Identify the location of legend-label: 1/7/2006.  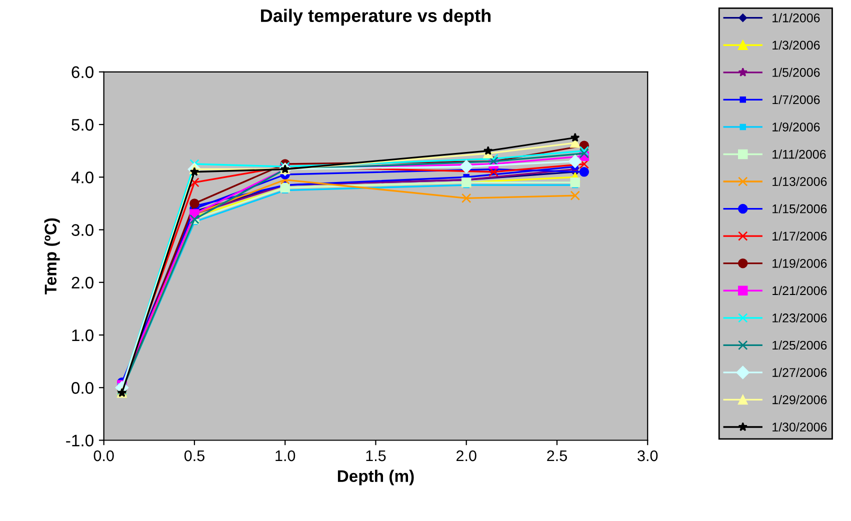
(796, 99).